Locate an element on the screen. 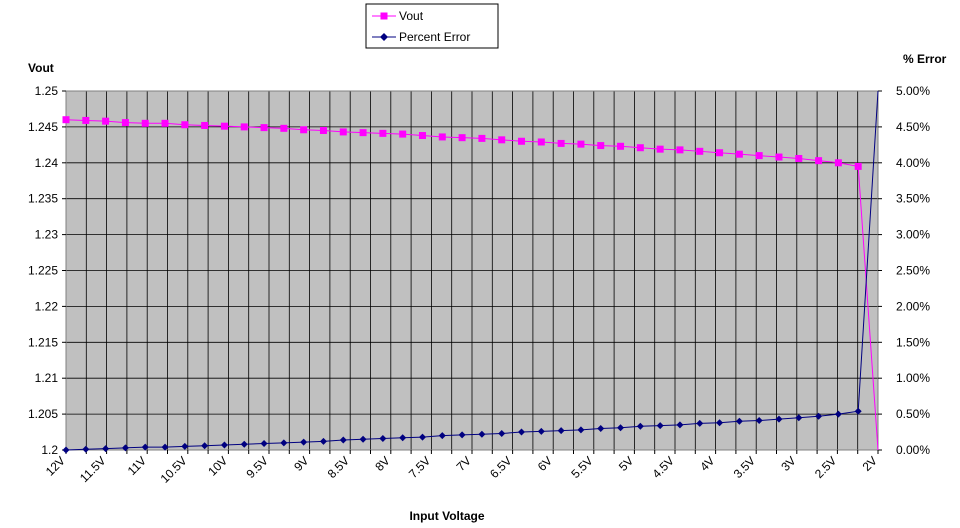 Image resolution: width=960 pixels, height=528 pixels. legend-vout-marker is located at coordinates (384, 16).